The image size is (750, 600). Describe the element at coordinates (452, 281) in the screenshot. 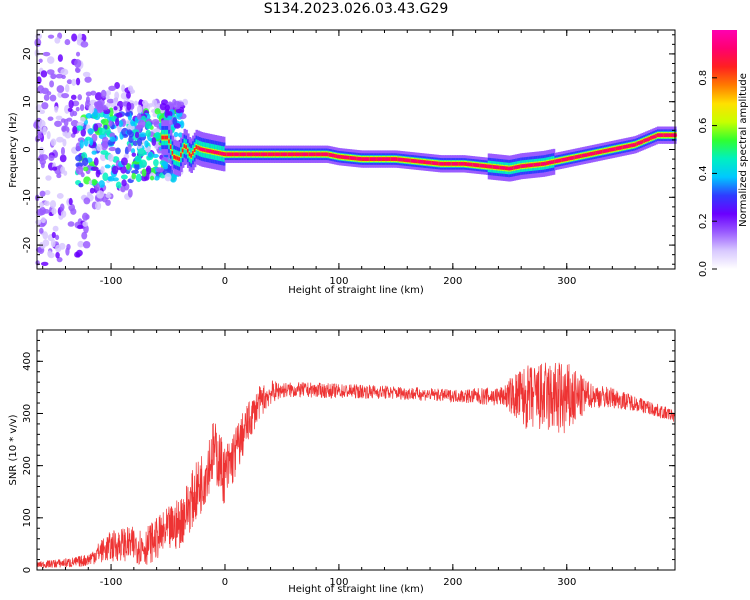

I see `spectrogram-x-tick-label: 200` at that location.